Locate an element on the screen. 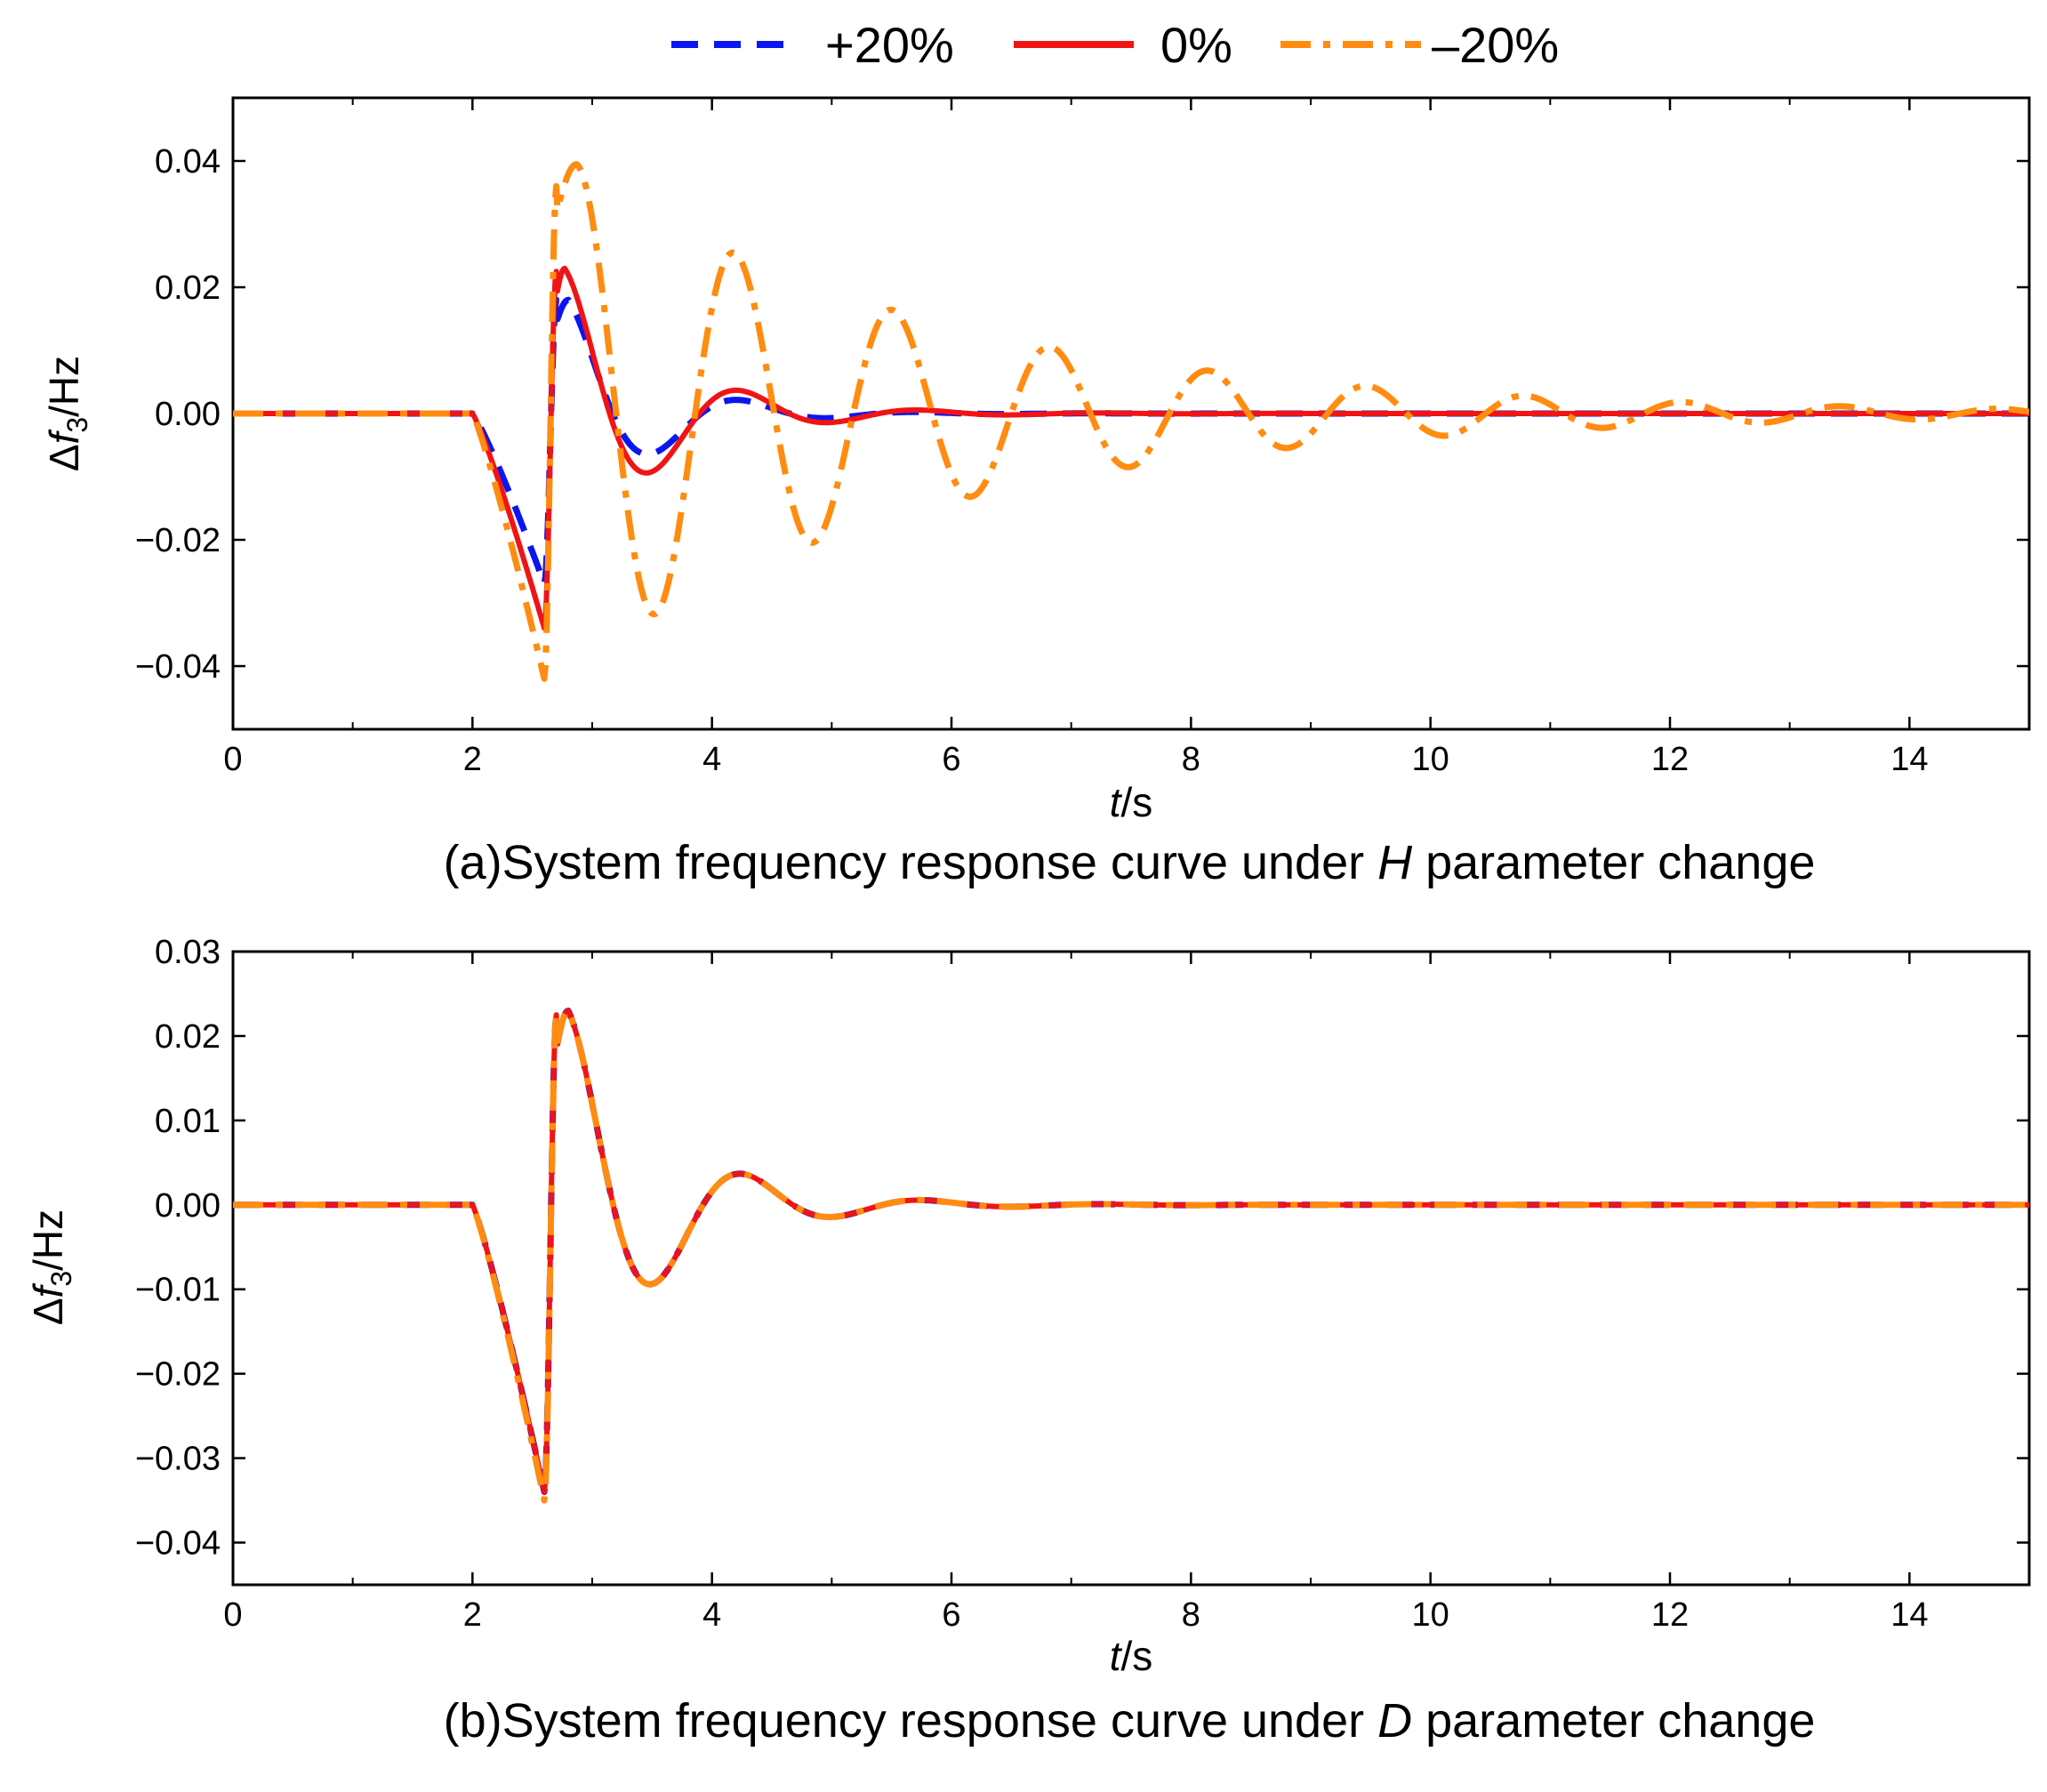 This screenshot has height=1792, width=2047. legend-item-plus20: +20% is located at coordinates (813, 45).